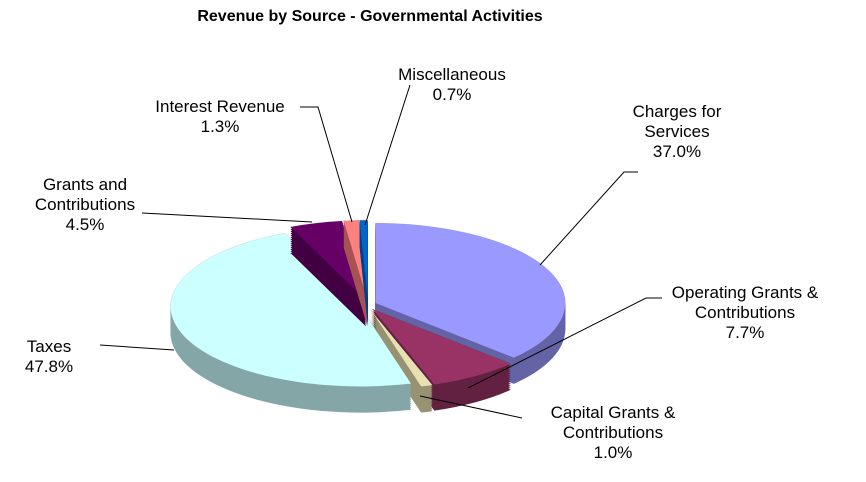  What do you see at coordinates (745, 302) in the screenshot?
I see `category-name: Operating Grants & Contributions` at bounding box center [745, 302].